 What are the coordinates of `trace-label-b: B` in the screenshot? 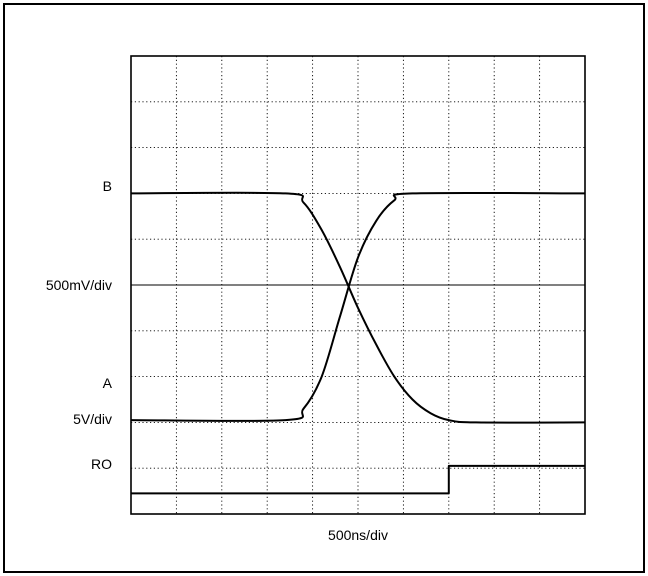 It's located at (107, 186).